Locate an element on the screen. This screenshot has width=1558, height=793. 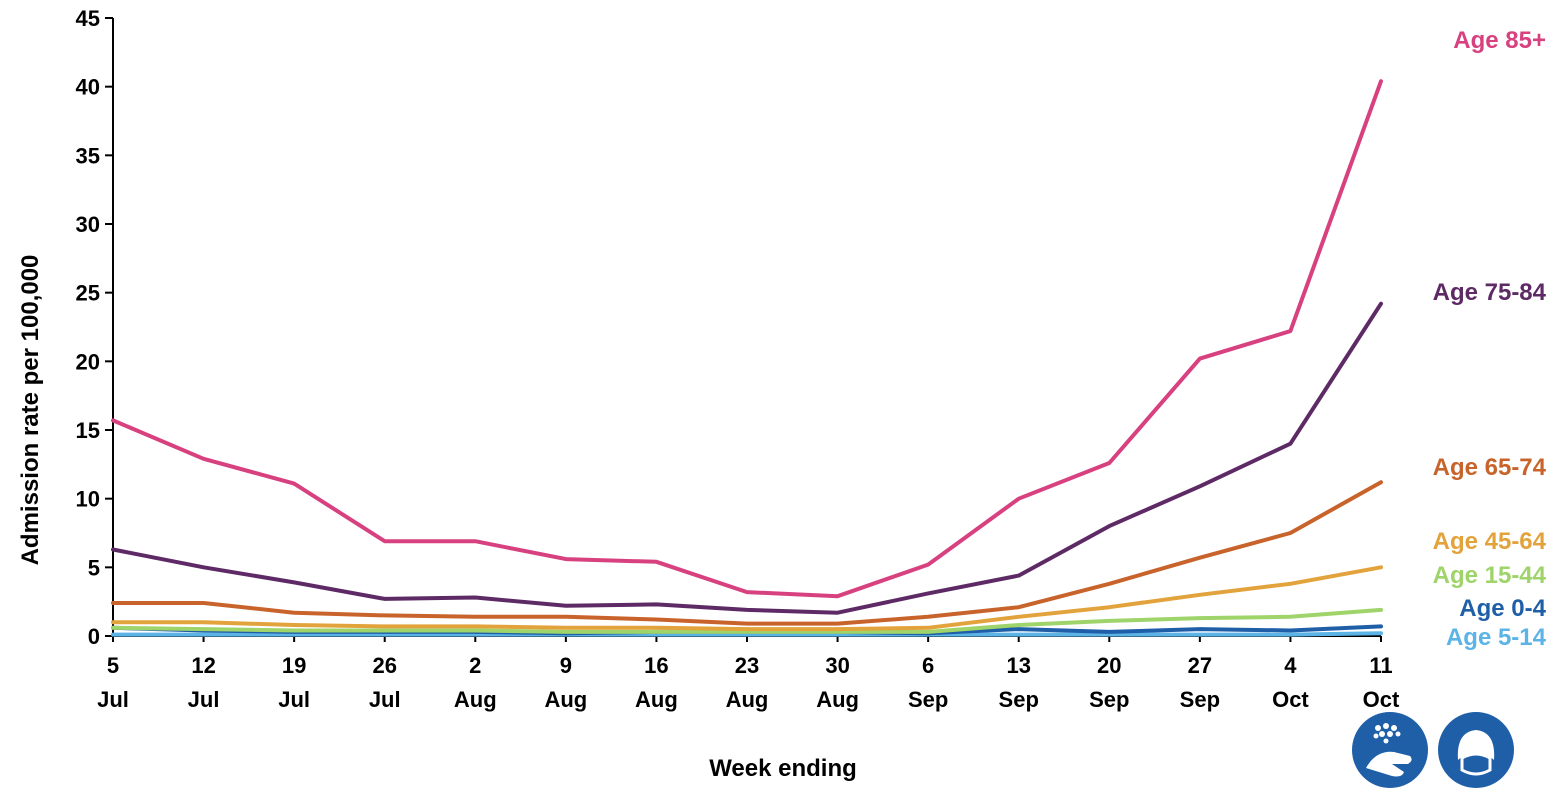
face-covering-icon is located at coordinates (1476, 750).